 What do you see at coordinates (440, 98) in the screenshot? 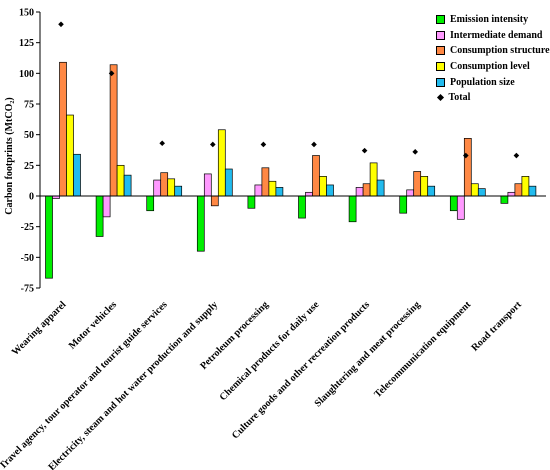
I see `legend-diamond-marker` at bounding box center [440, 98].